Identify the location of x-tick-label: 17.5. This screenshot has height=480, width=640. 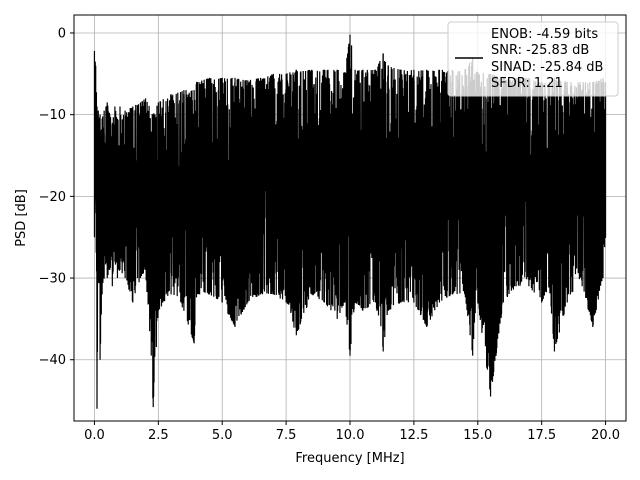
(541, 435).